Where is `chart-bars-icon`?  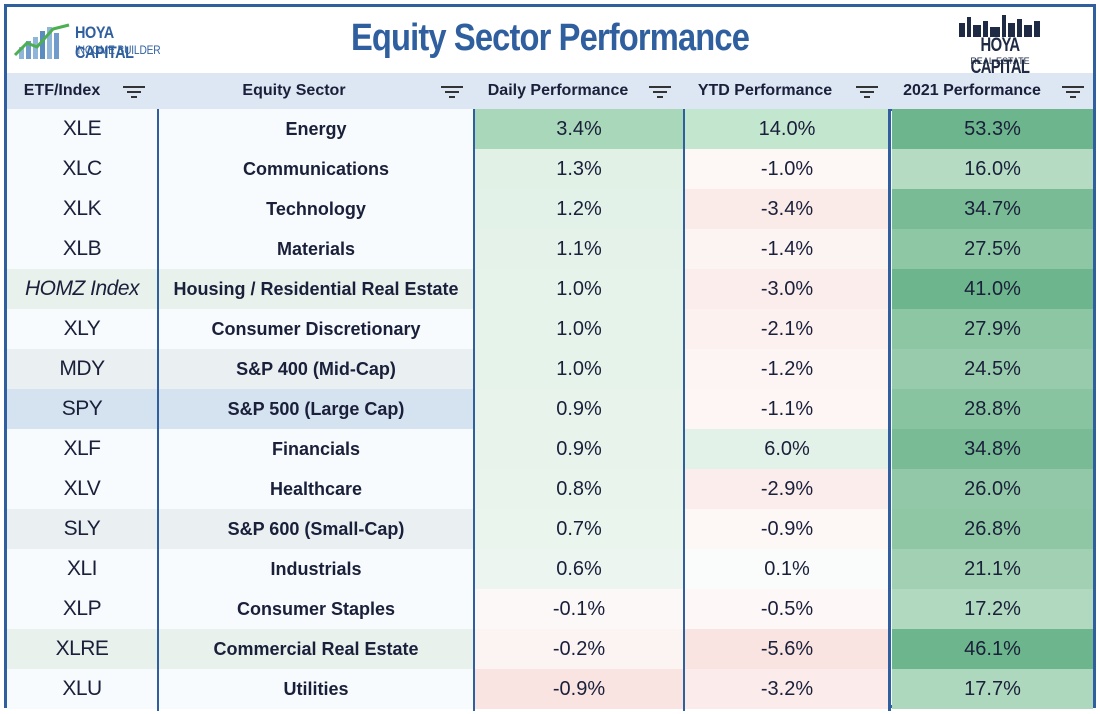 chart-bars-icon is located at coordinates (41, 41).